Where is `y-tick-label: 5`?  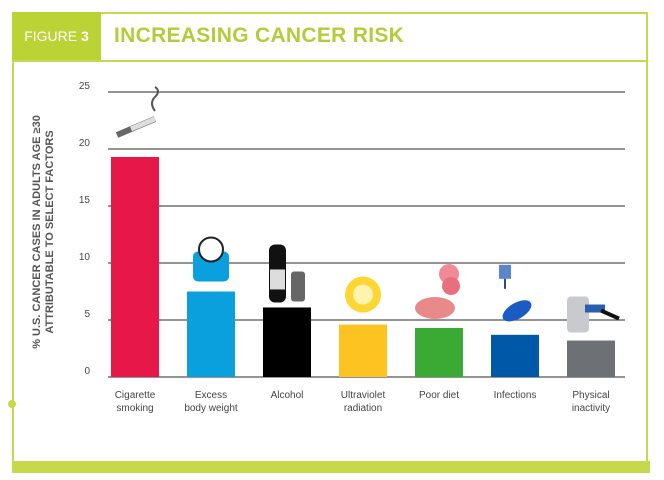
y-tick-label: 5 is located at coordinates (87, 314).